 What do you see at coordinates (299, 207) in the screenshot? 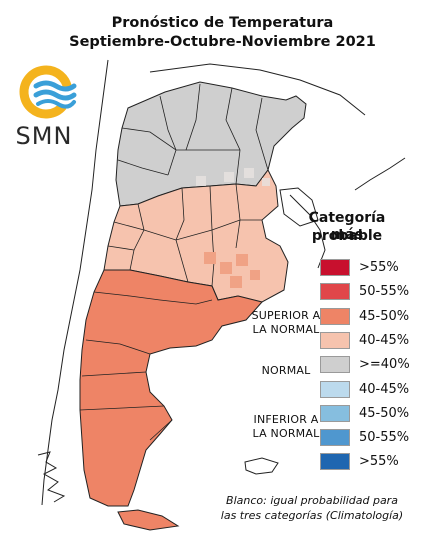
I see `uruguay-outline` at bounding box center [299, 207].